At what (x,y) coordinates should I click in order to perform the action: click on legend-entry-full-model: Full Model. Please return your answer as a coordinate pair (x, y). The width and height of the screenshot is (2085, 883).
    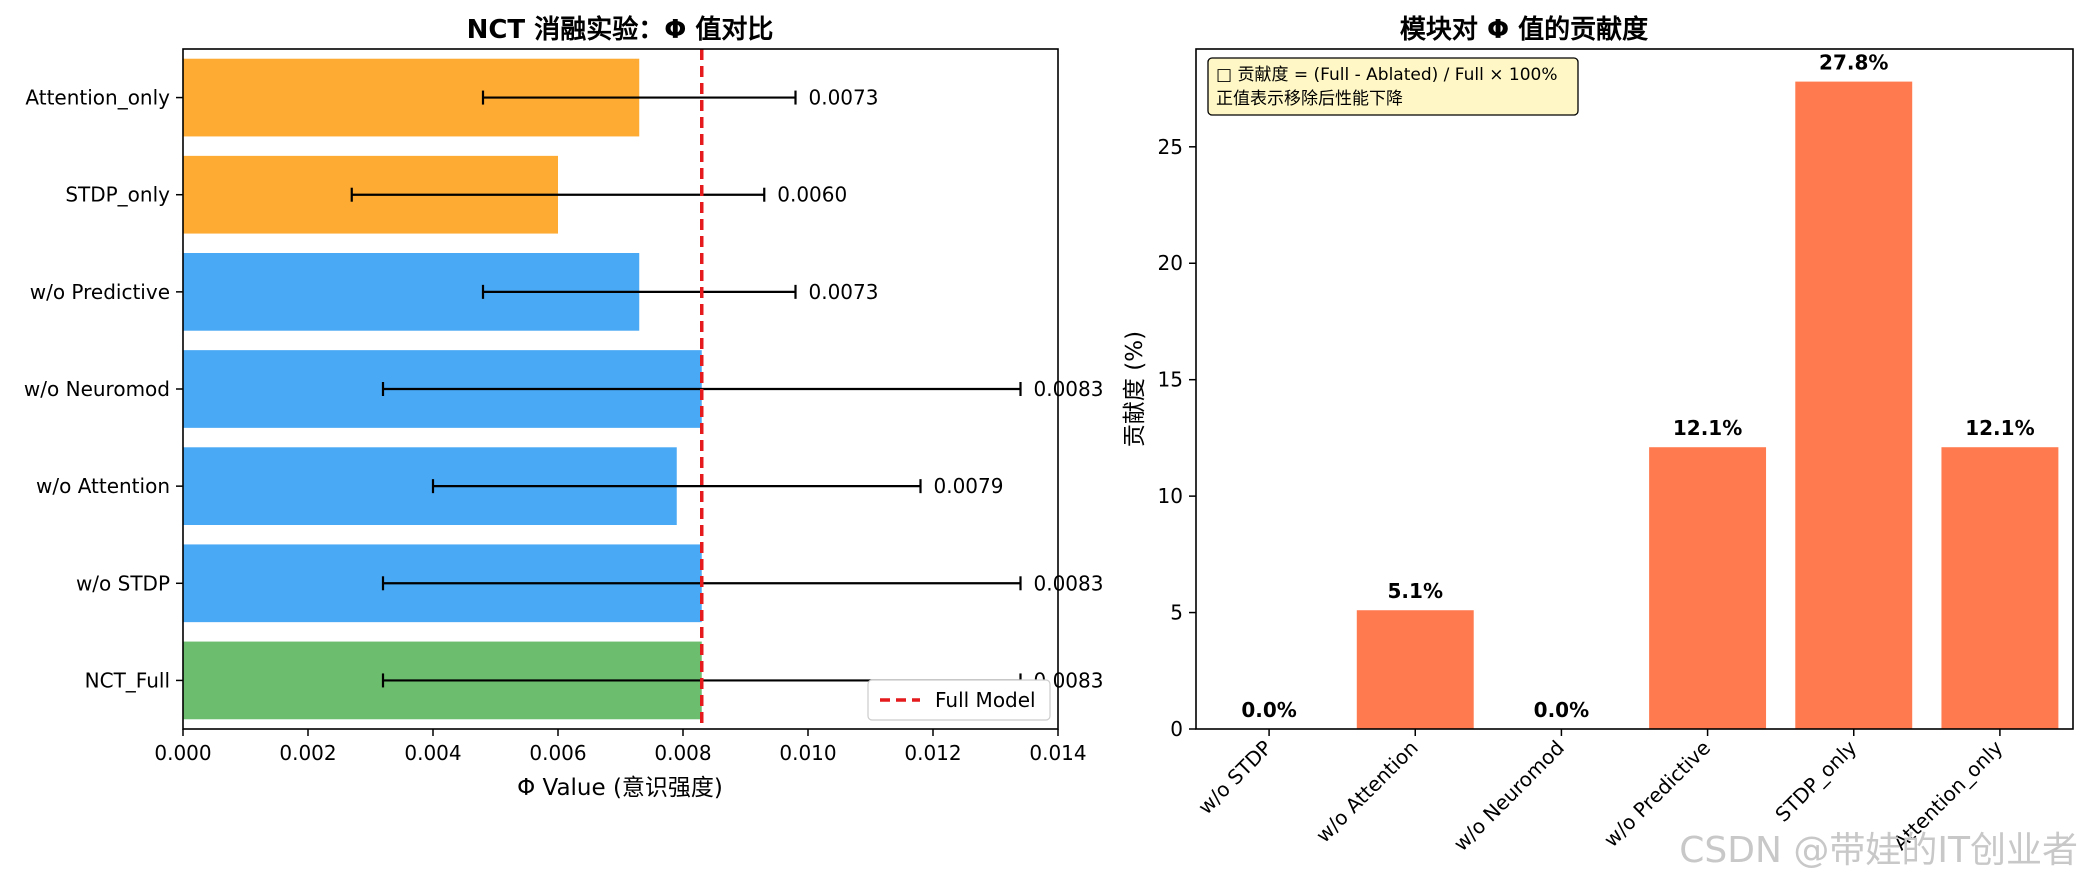
    Looking at the image, I should click on (985, 700).